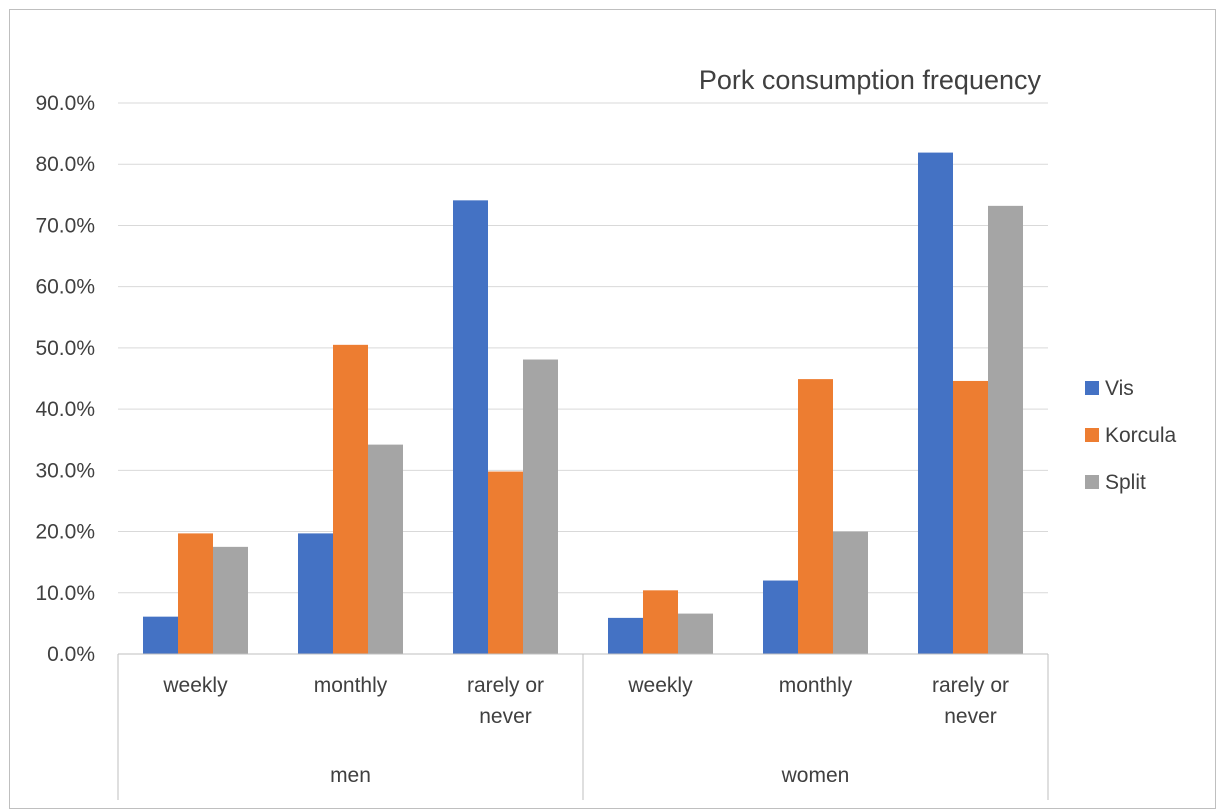  Describe the element at coordinates (1092, 388) in the screenshot. I see `legend-swatch-vis` at that location.